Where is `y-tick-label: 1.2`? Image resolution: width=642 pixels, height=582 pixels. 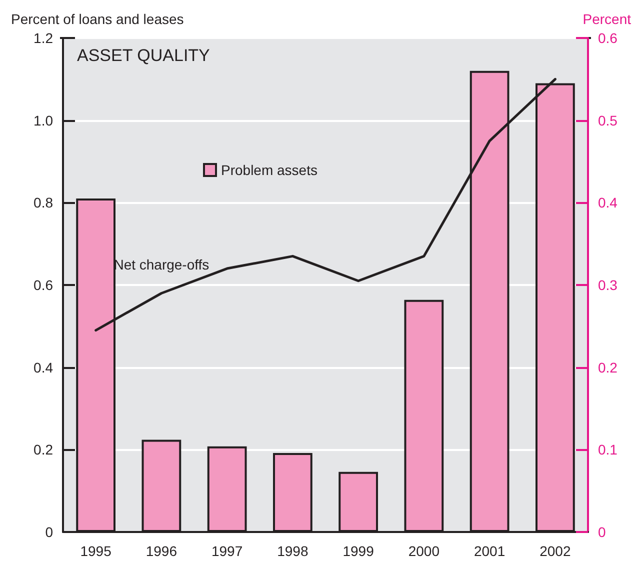 y-tick-label: 1.2 is located at coordinates (44, 38).